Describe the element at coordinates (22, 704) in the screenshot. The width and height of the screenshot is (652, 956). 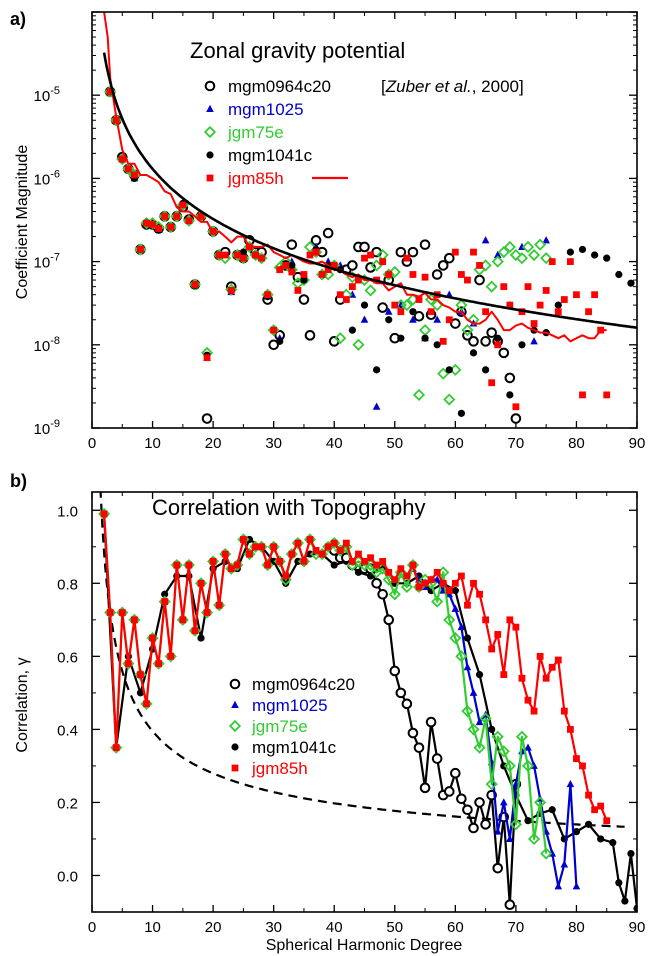
I see `panel-b-y-axis-label: Correlation, γ` at that location.